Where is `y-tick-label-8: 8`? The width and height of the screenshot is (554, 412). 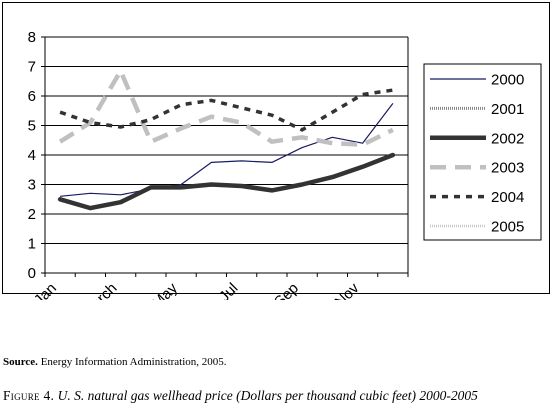 y-tick-label-8: 8 is located at coordinates (32, 37).